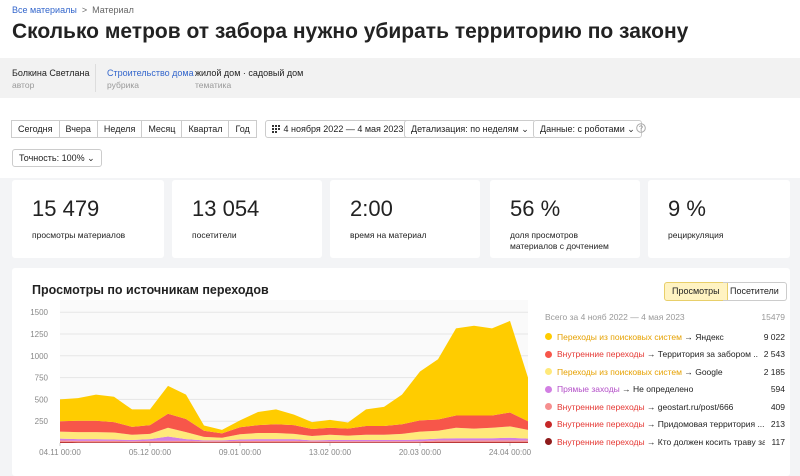 The image size is (800, 476). I want to click on y-tick-label: 1500, so click(39, 312).